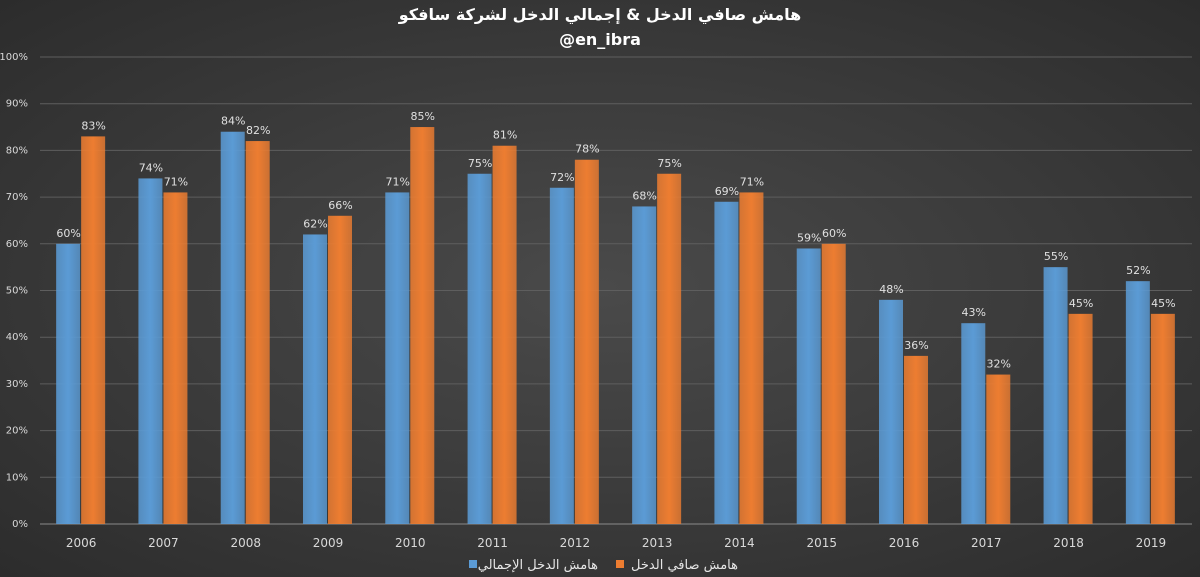 The image size is (1200, 577). Describe the element at coordinates (410, 543) in the screenshot. I see `x-tick-label: 2010` at that location.